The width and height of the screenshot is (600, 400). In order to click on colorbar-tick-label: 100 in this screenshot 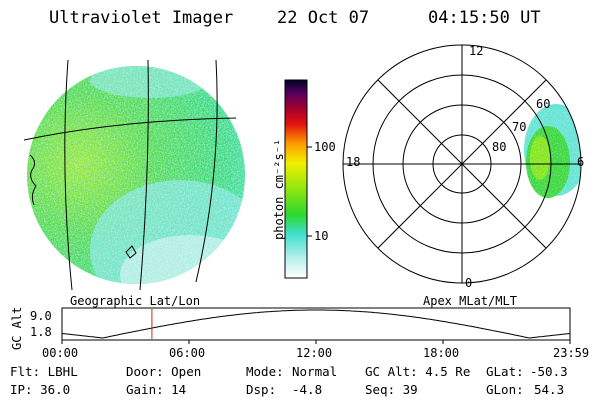, I will do `click(325, 147)`.